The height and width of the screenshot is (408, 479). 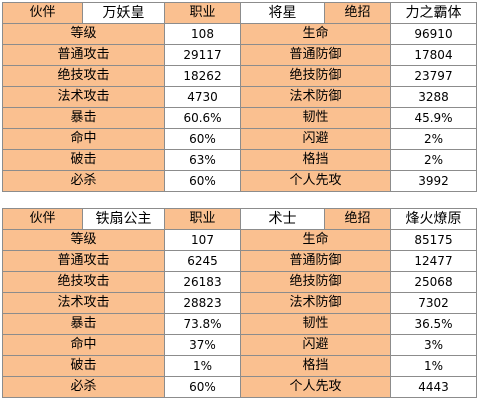 I want to click on table-header-row: 伙伴 万妖皇 职业 将星 绝招 力之霸体, so click(x=239, y=13).